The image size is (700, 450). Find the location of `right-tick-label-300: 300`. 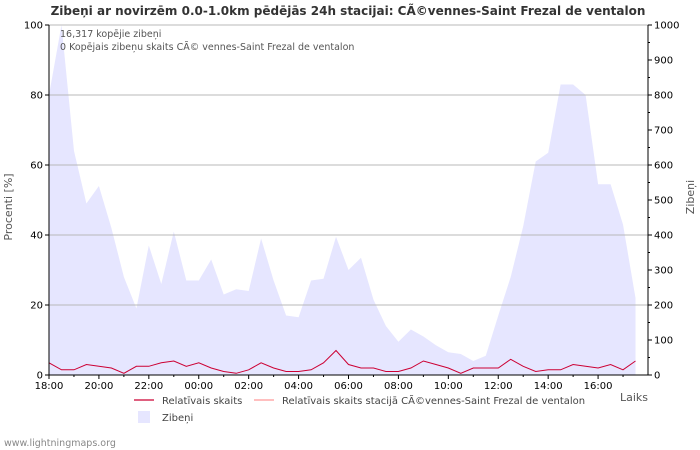

right-tick-label-300: 300 is located at coordinates (663, 271).